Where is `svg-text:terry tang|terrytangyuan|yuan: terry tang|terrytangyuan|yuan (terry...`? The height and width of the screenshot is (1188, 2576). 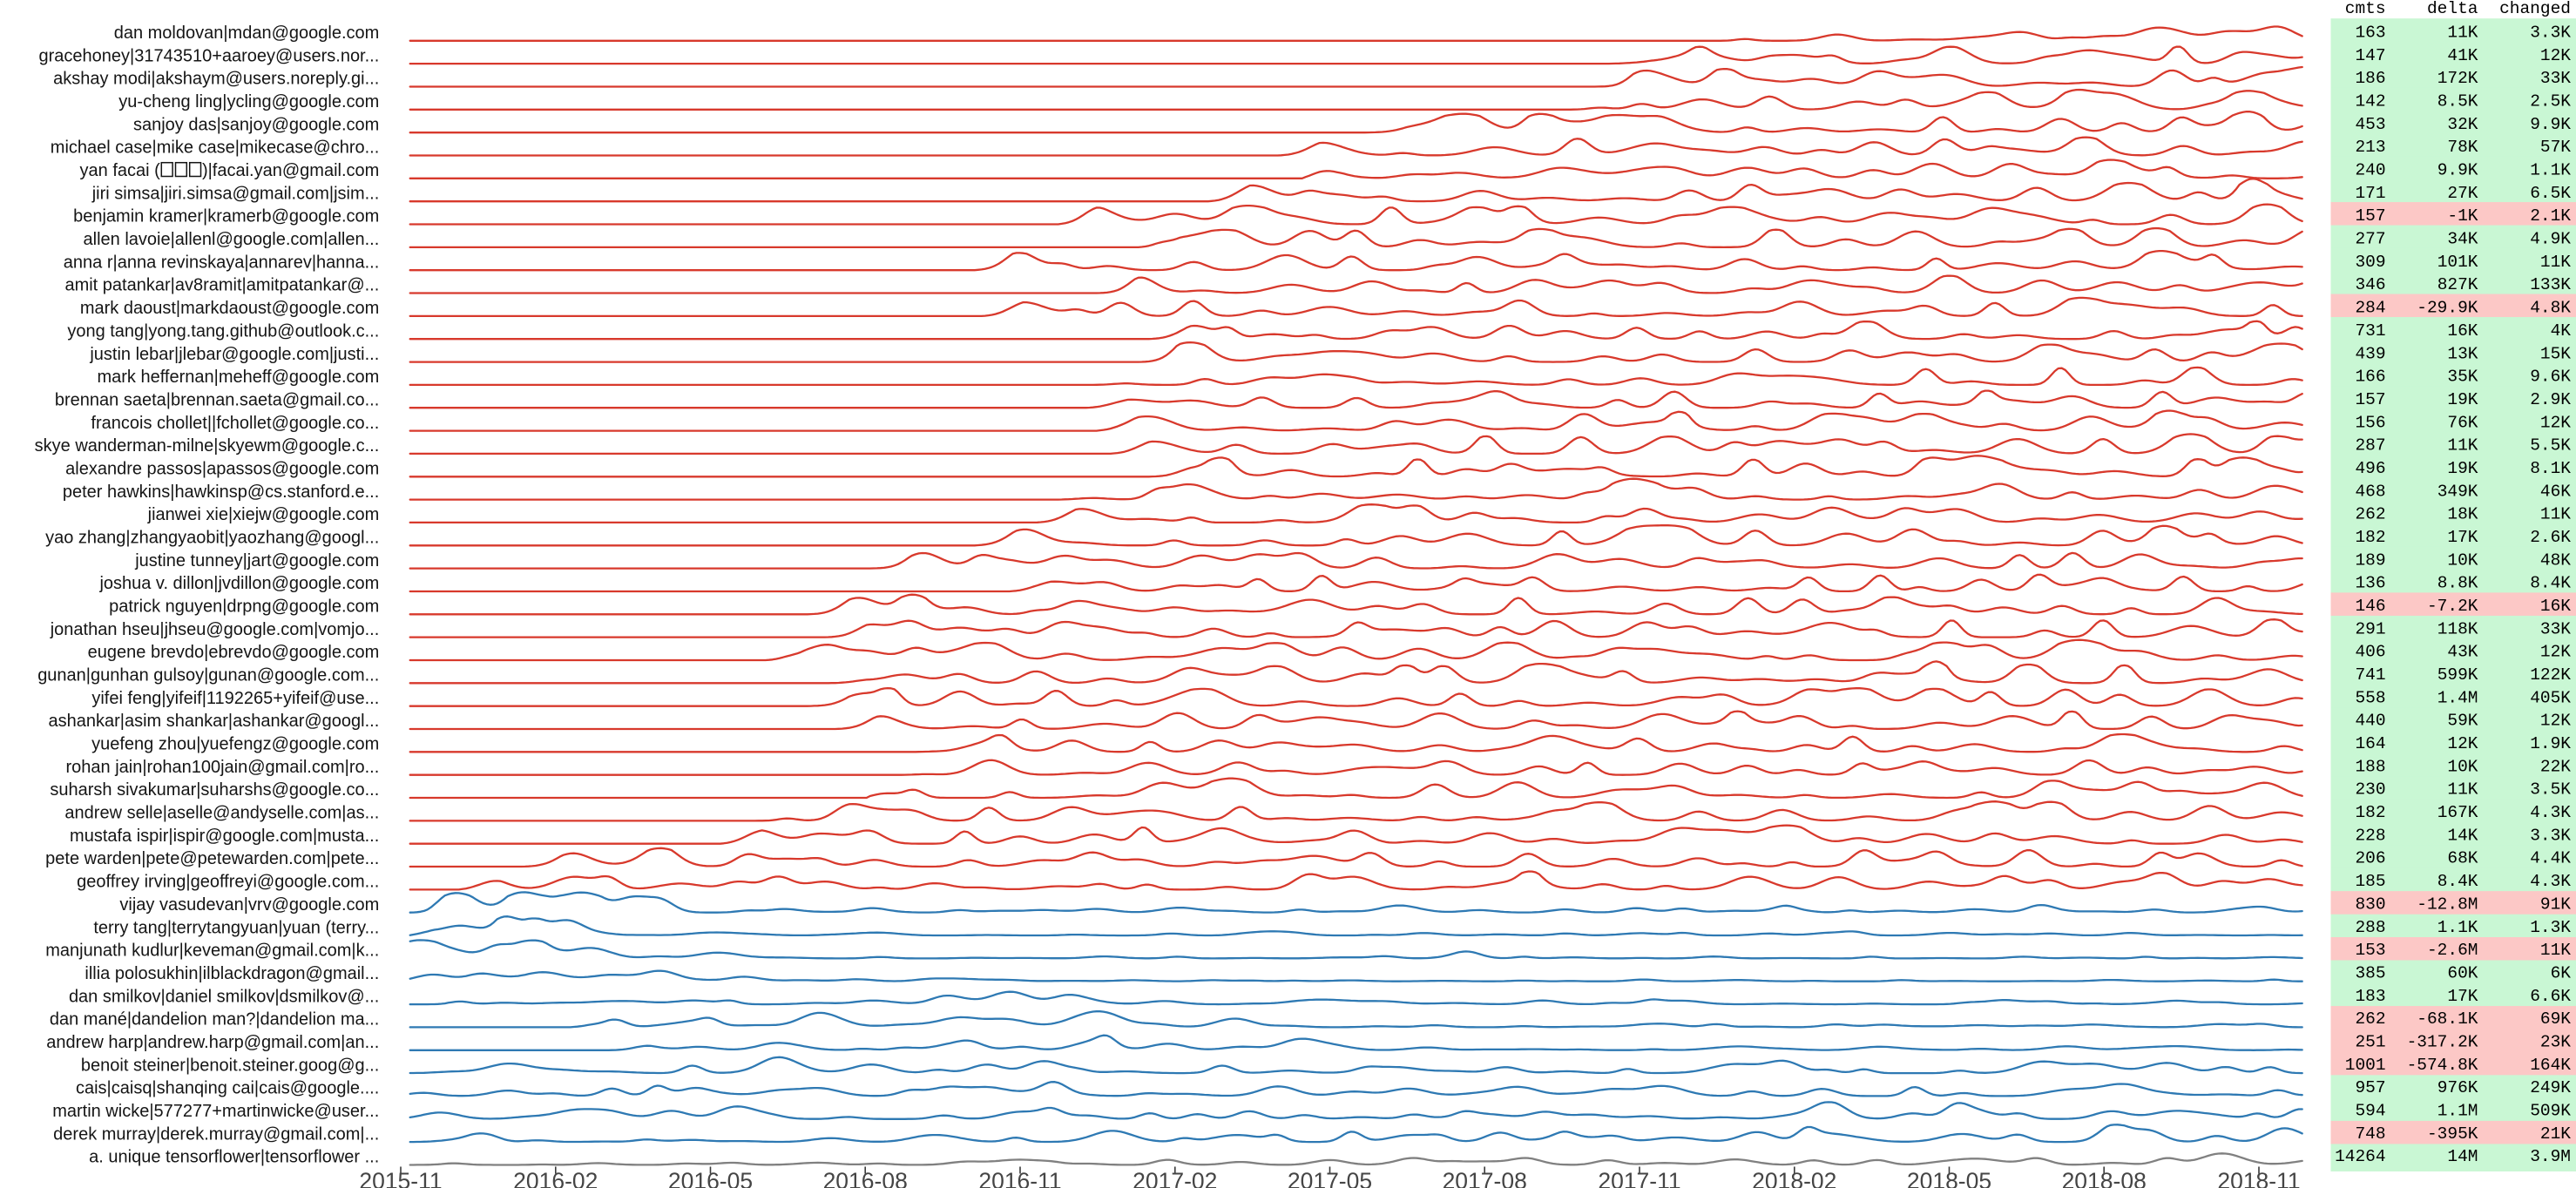
svg-text:terry tang|terrytangyuan|yuan: terry tang|terrytangyuan|yuan (terry... is located at coordinates (236, 927).